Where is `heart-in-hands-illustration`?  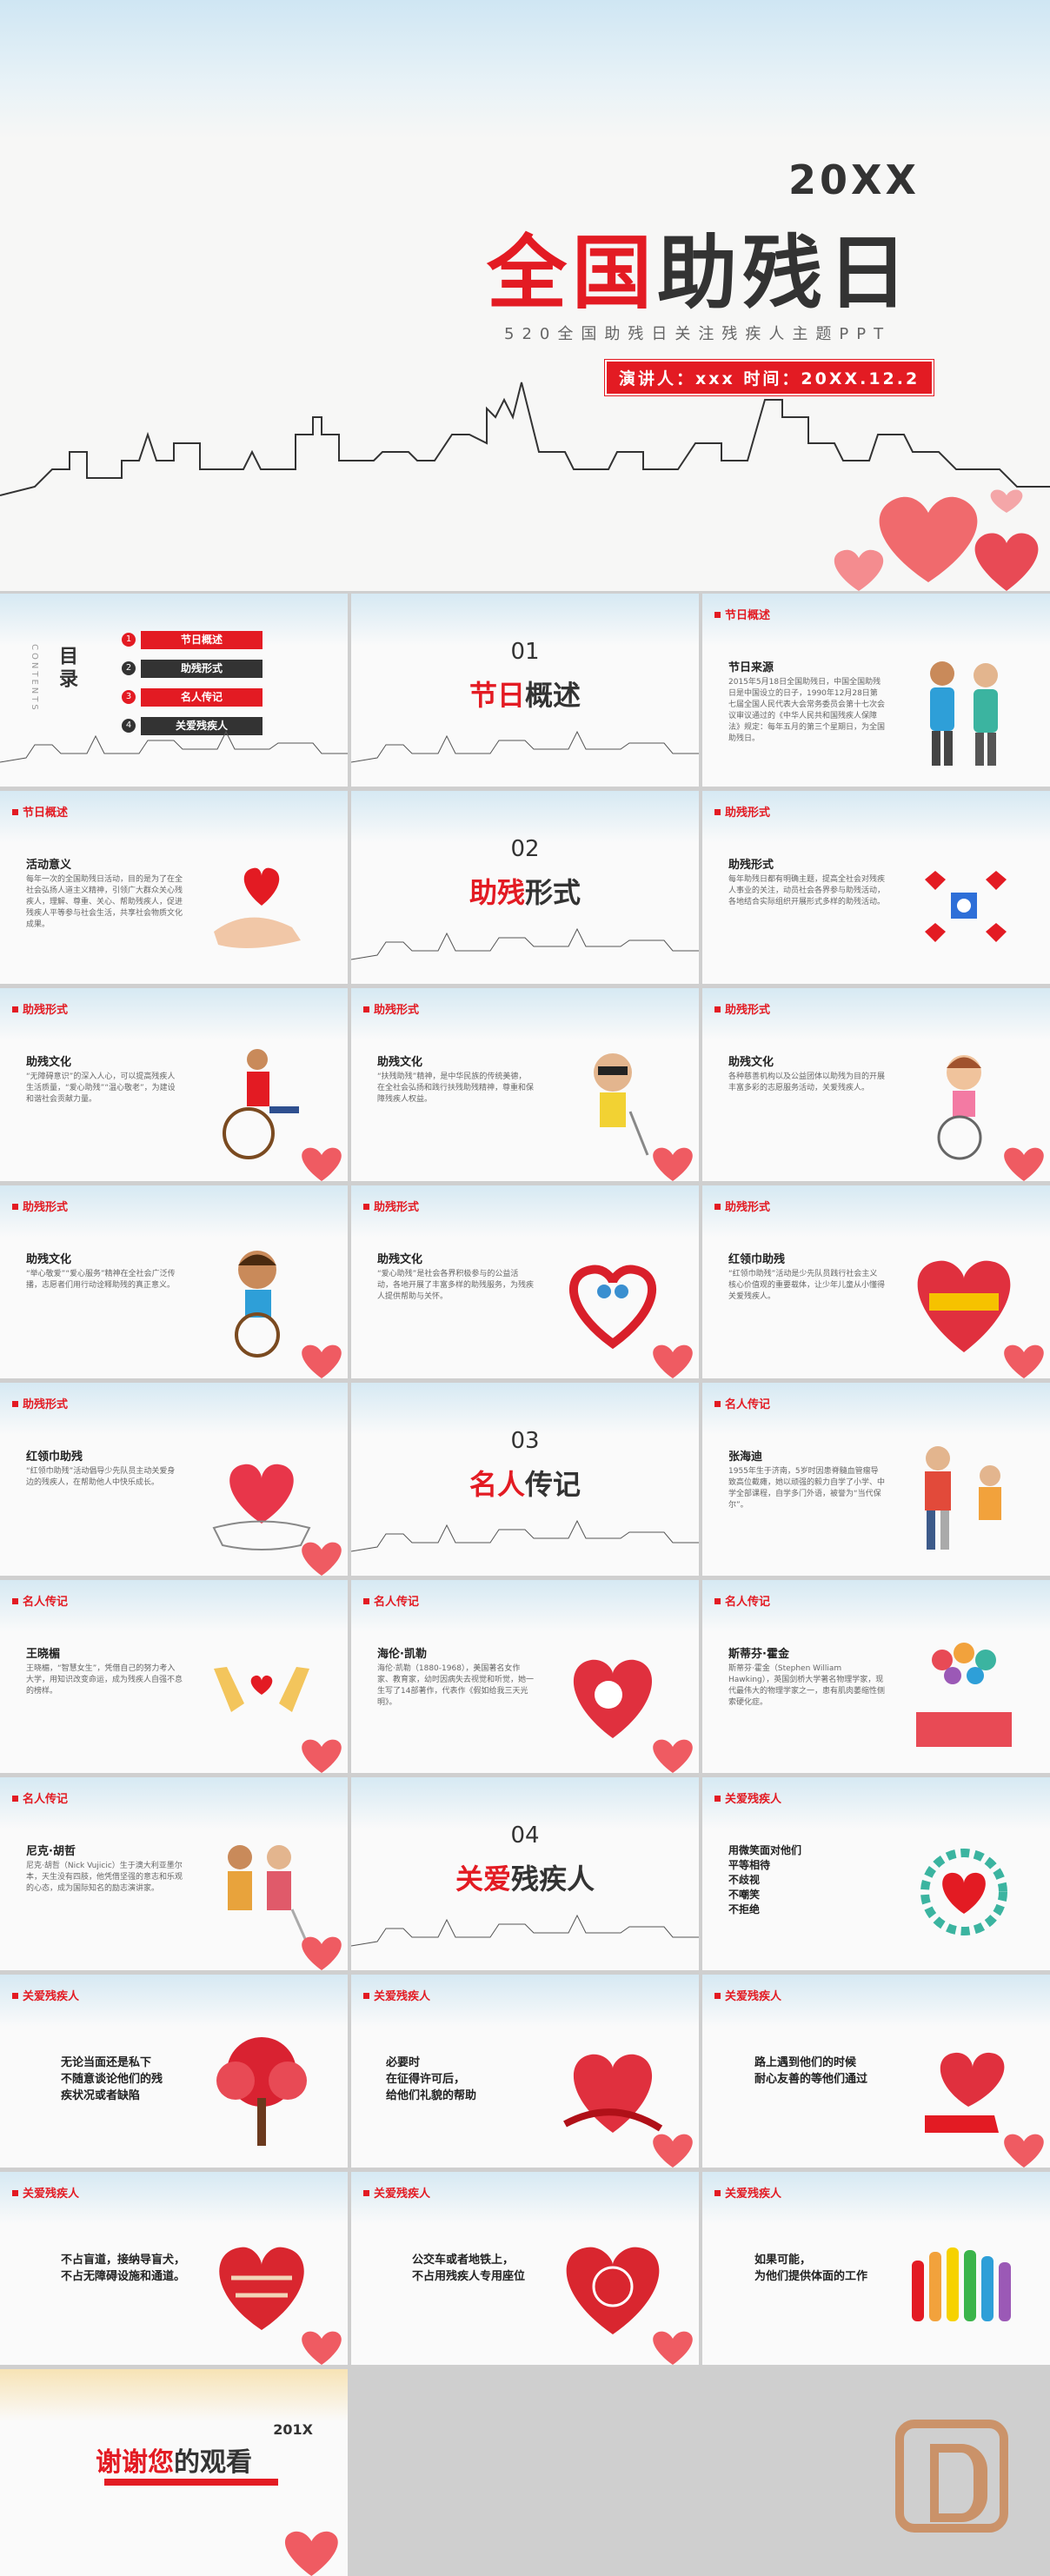
heart-in-hands-illustration is located at coordinates (257, 908).